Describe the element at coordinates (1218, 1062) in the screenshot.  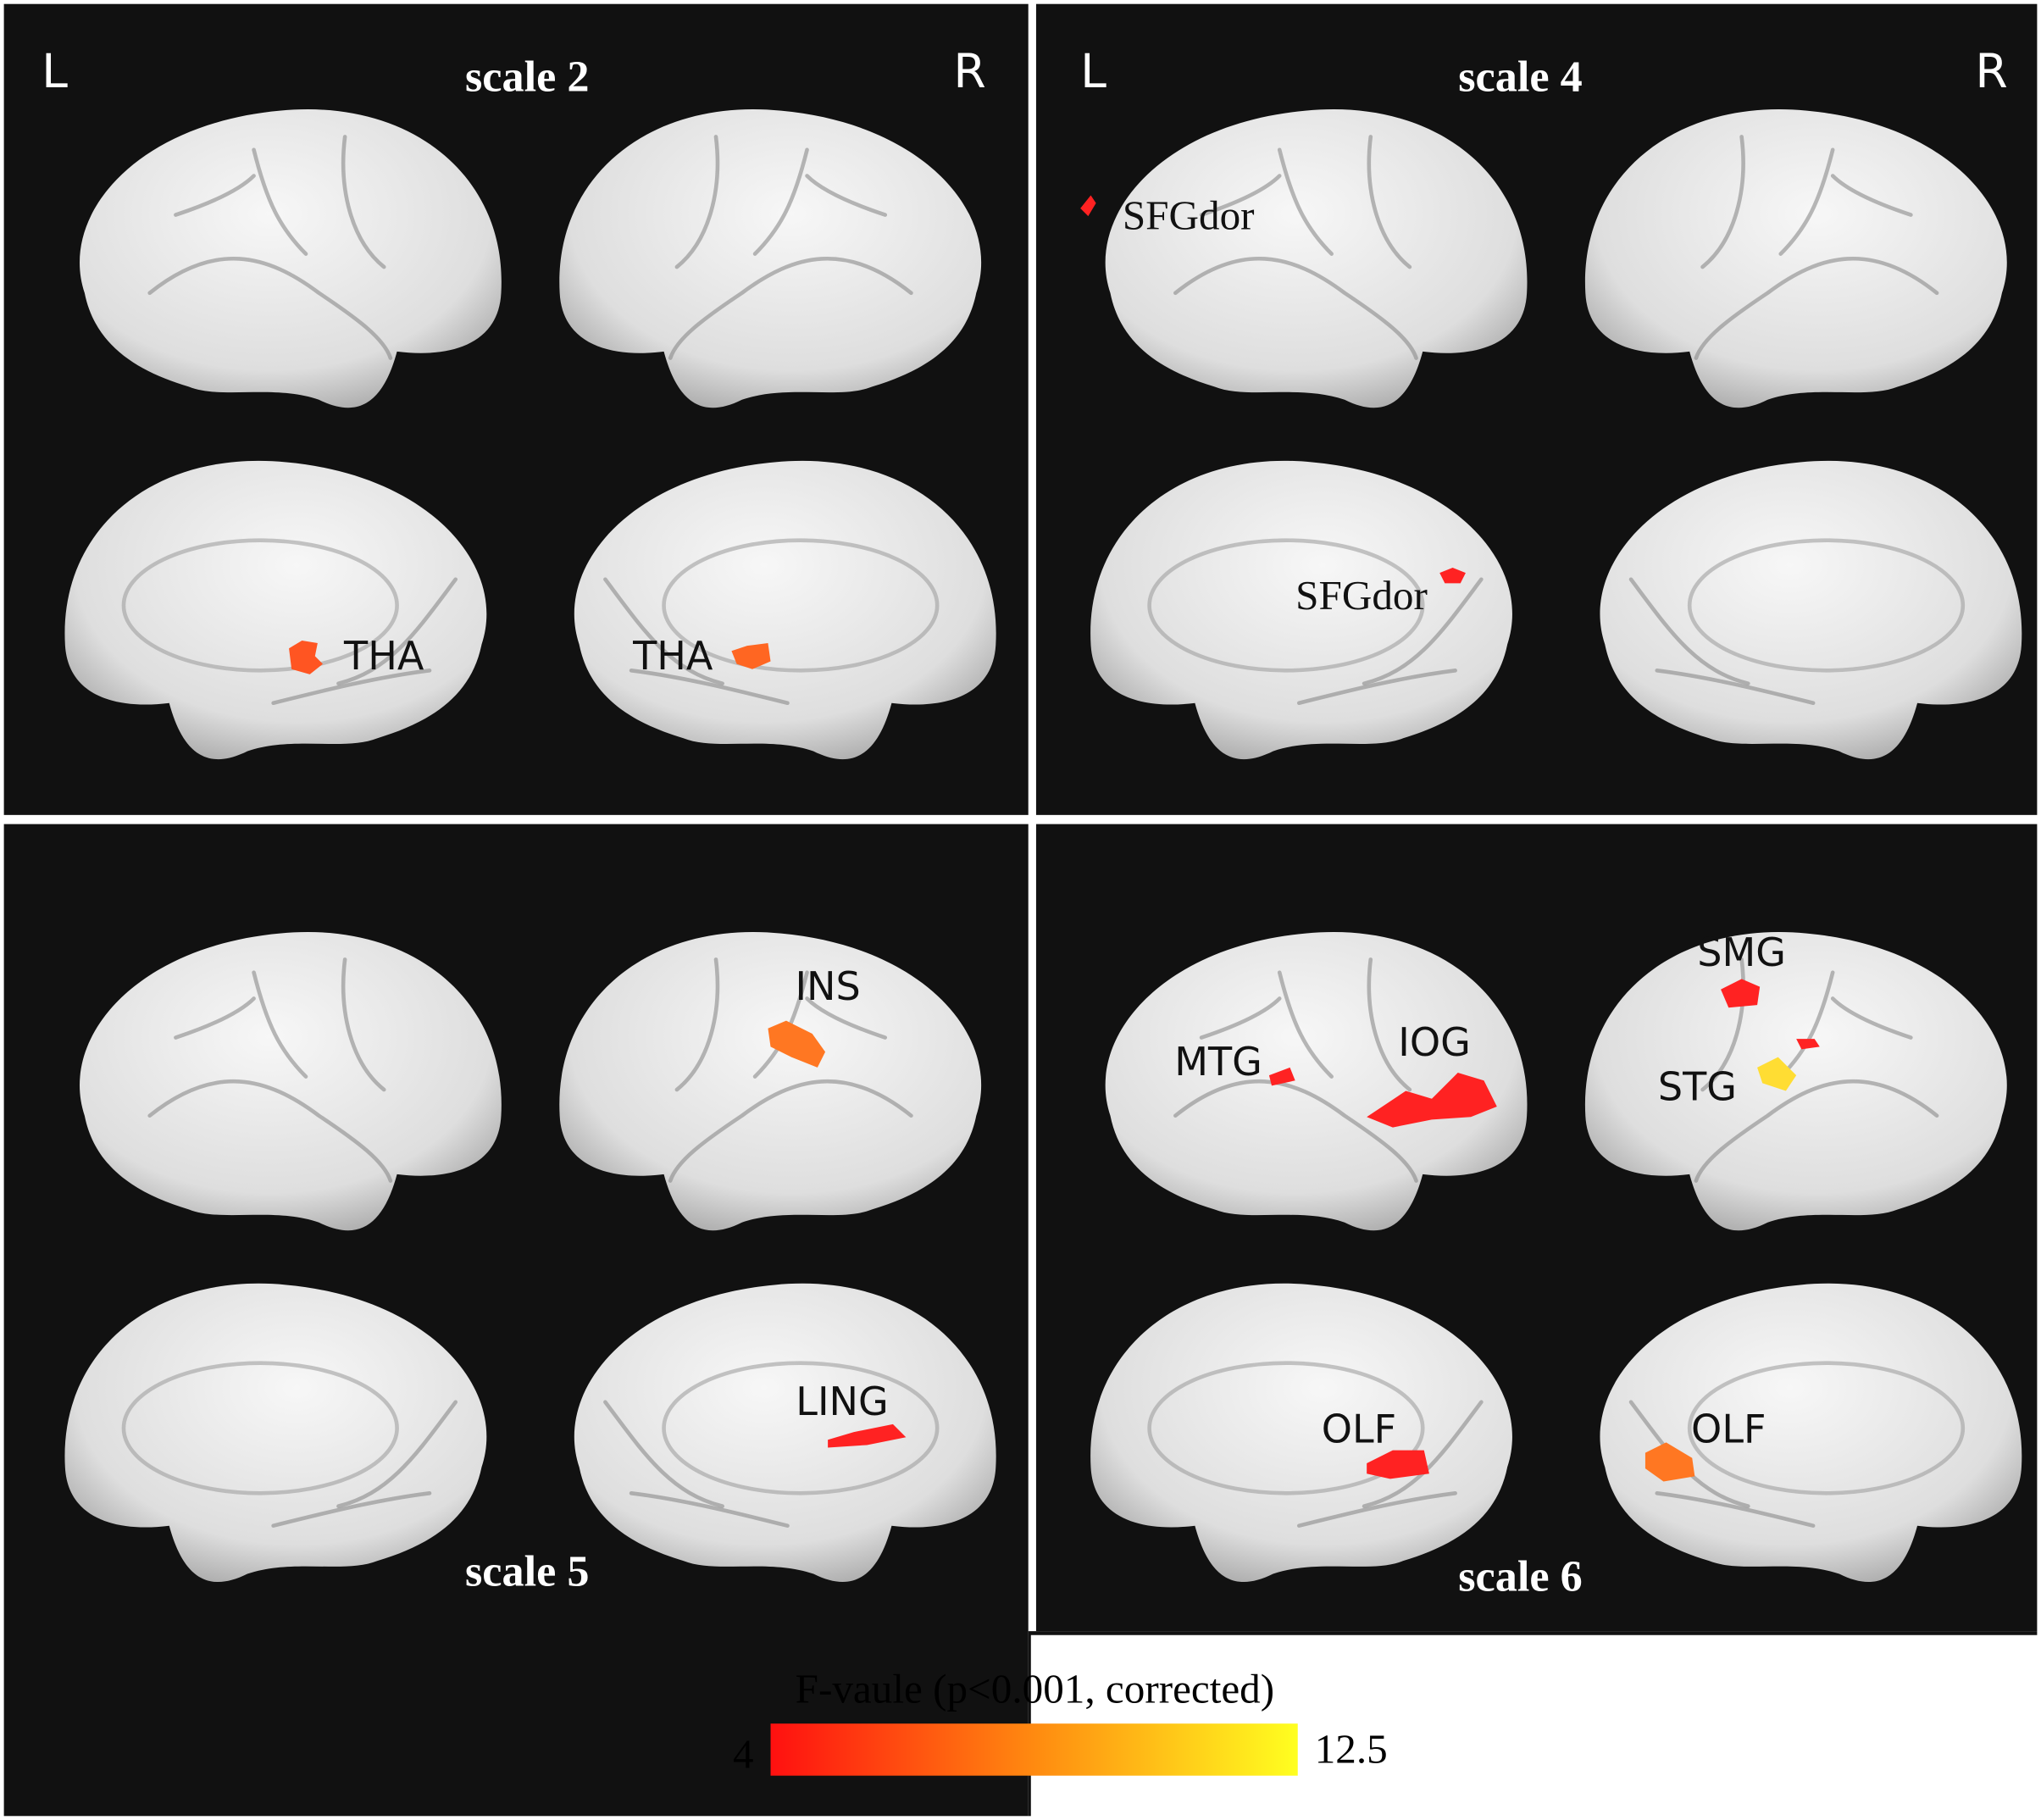
I see `region-label: MTG` at that location.